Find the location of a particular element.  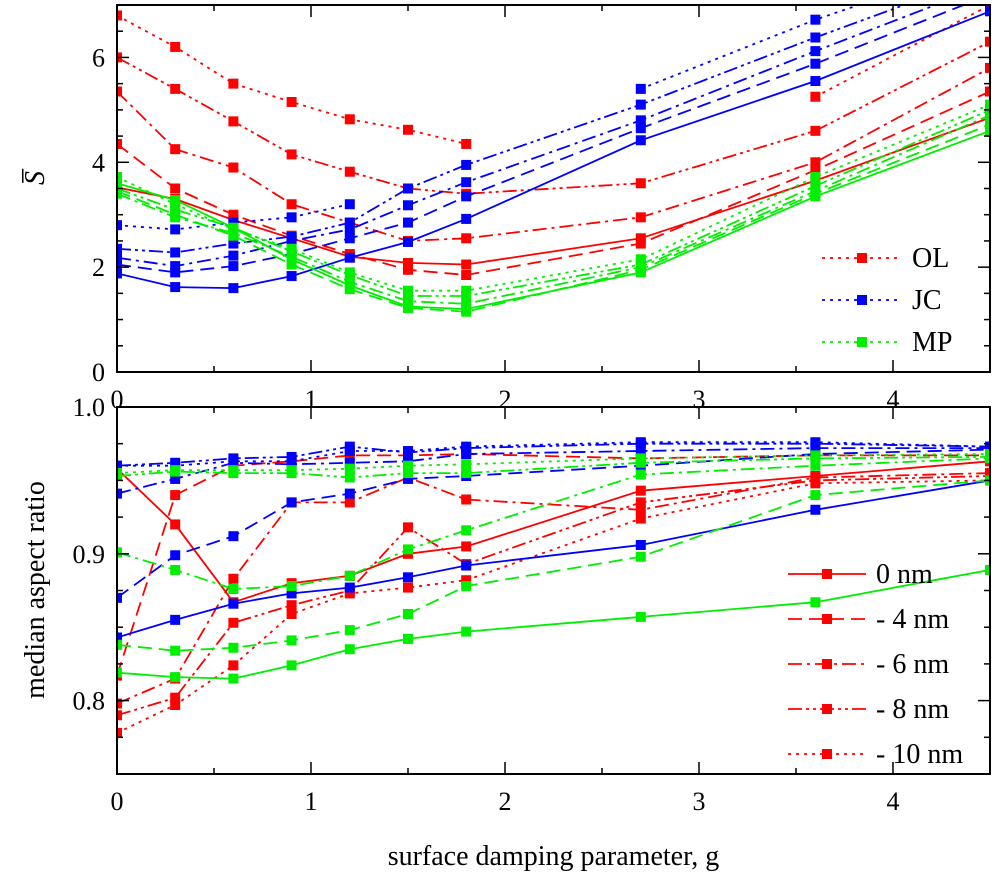

legend-label-dotted: - 10 nm is located at coordinates (919, 754).